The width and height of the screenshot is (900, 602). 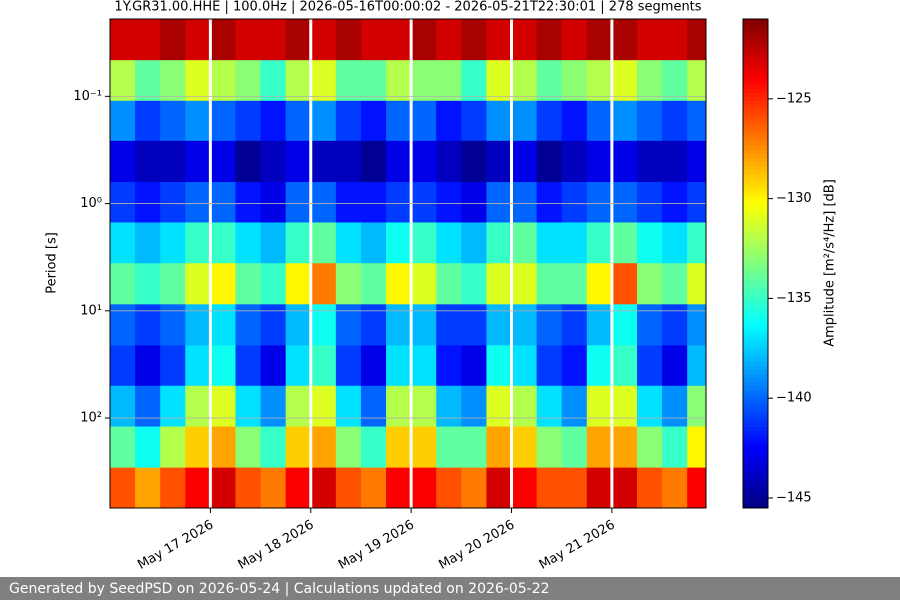 What do you see at coordinates (276, 545) in the screenshot?
I see `x-tick-label: May 18 2026` at bounding box center [276, 545].